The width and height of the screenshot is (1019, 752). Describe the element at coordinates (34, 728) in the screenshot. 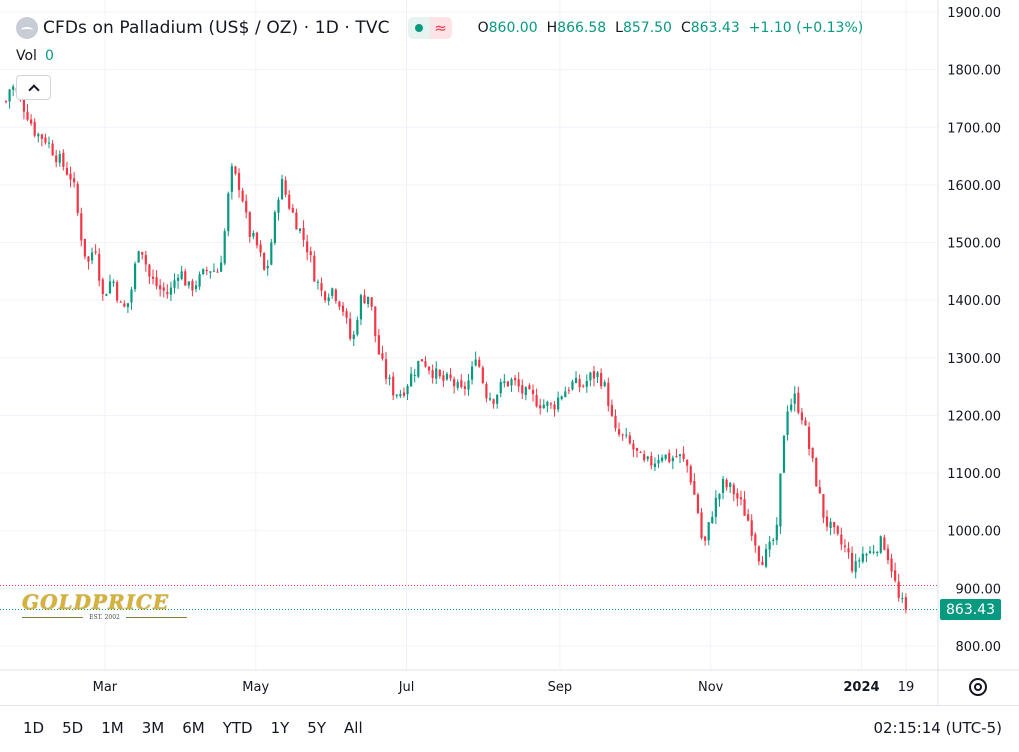

I see `range-button-1d: 1D` at that location.